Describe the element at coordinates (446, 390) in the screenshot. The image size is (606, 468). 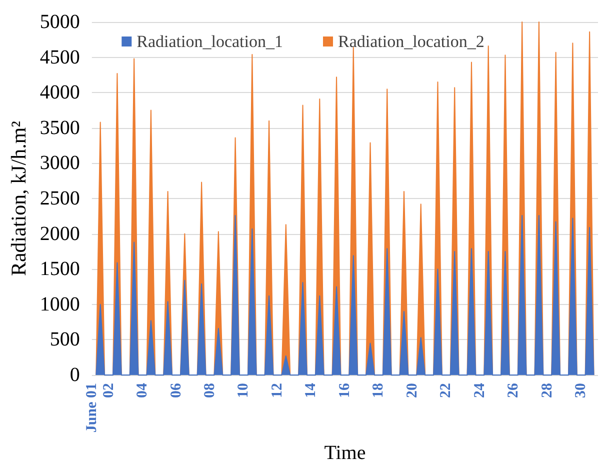
I see `x-tick-label: 22` at that location.